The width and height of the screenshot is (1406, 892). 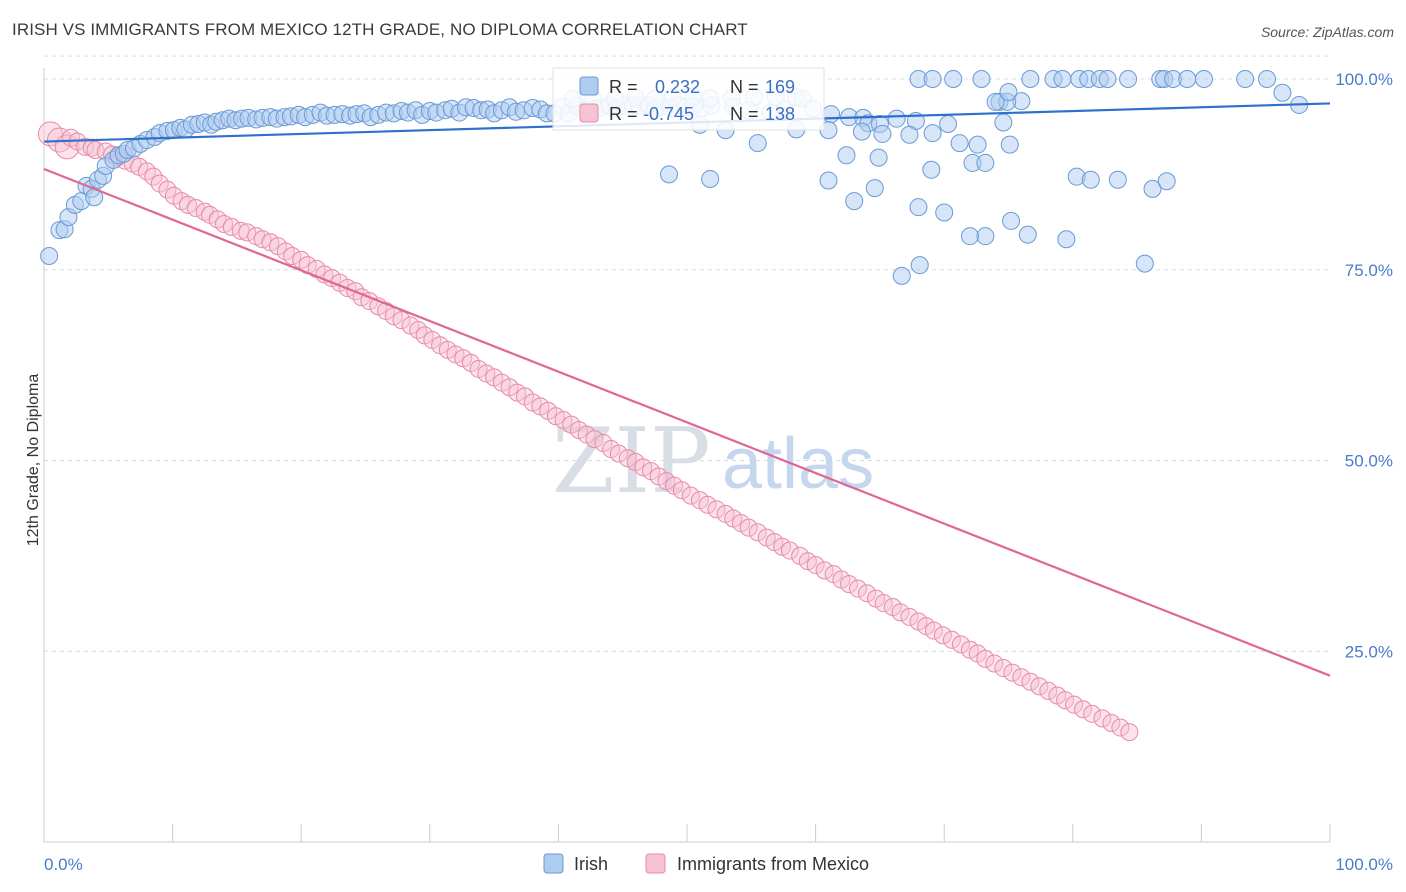 What do you see at coordinates (589, 86) in the screenshot?
I see `irish-swatch` at bounding box center [589, 86].